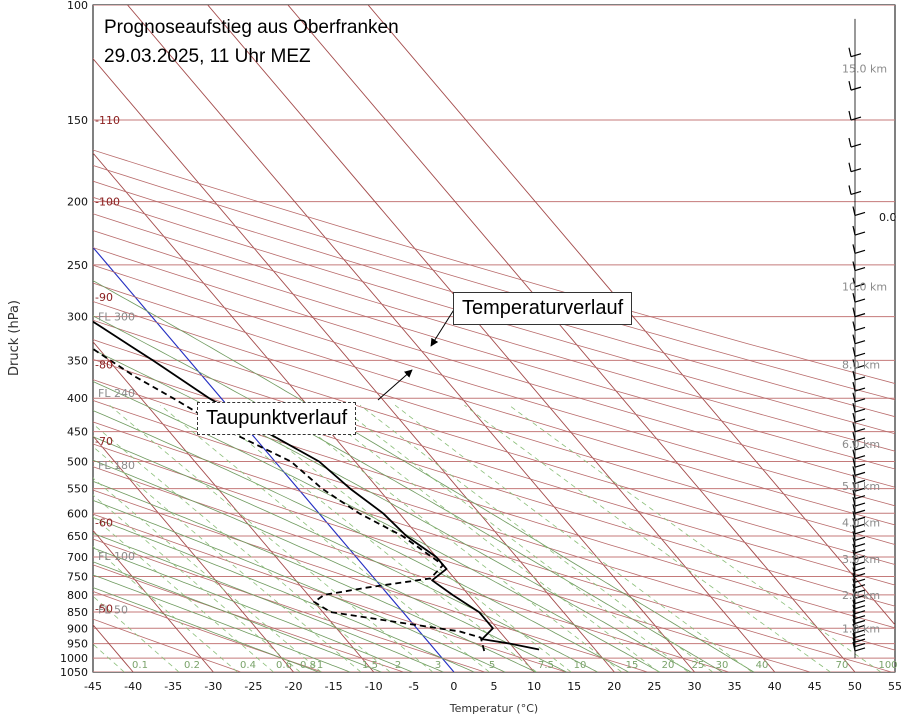  What do you see at coordinates (77, 489) in the screenshot?
I see `y-tick-label: 550` at bounding box center [77, 489].